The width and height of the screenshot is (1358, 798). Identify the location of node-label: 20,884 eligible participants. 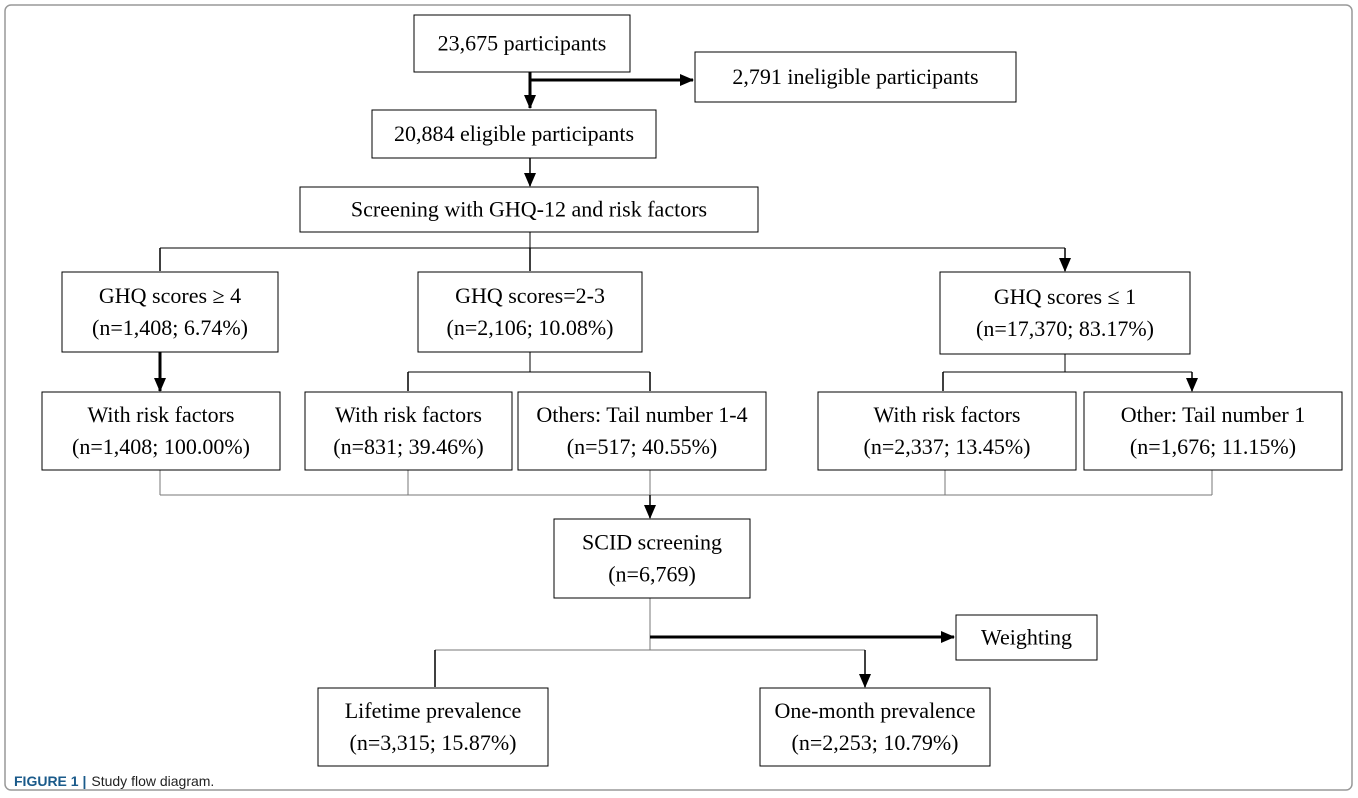
(514, 133).